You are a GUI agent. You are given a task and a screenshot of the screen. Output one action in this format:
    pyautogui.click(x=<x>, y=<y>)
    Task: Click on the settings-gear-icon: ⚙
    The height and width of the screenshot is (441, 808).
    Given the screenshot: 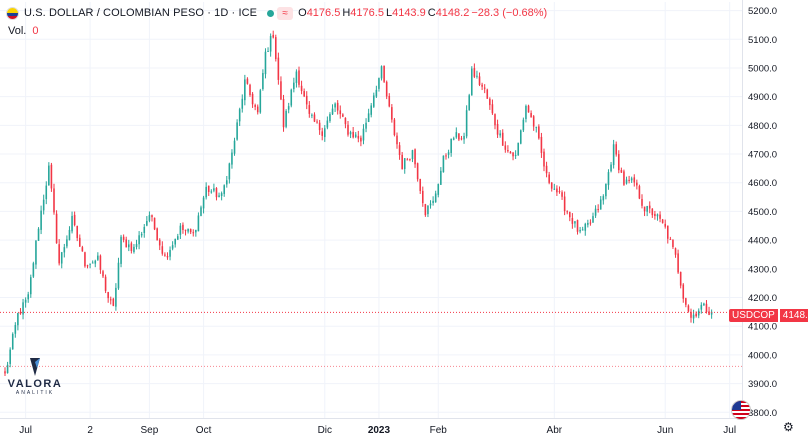 What is the action you would take?
    pyautogui.click(x=788, y=427)
    